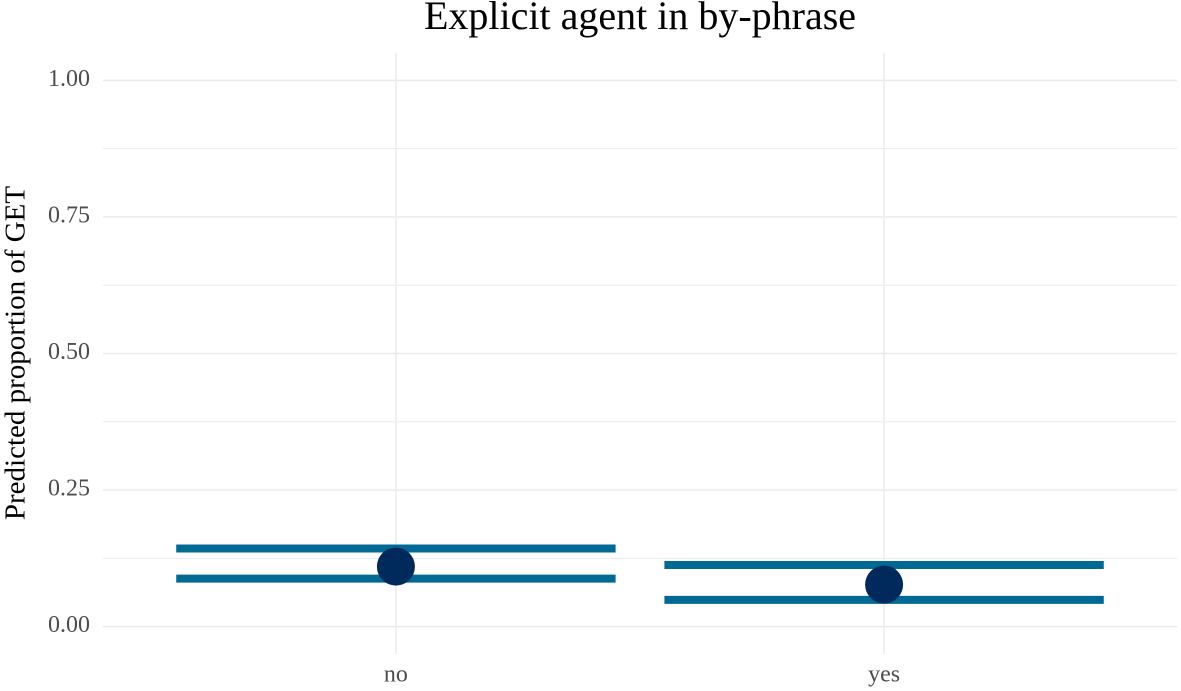  What do you see at coordinates (640, 19) in the screenshot?
I see `chart-title: Explicit agent in by-phrase` at bounding box center [640, 19].